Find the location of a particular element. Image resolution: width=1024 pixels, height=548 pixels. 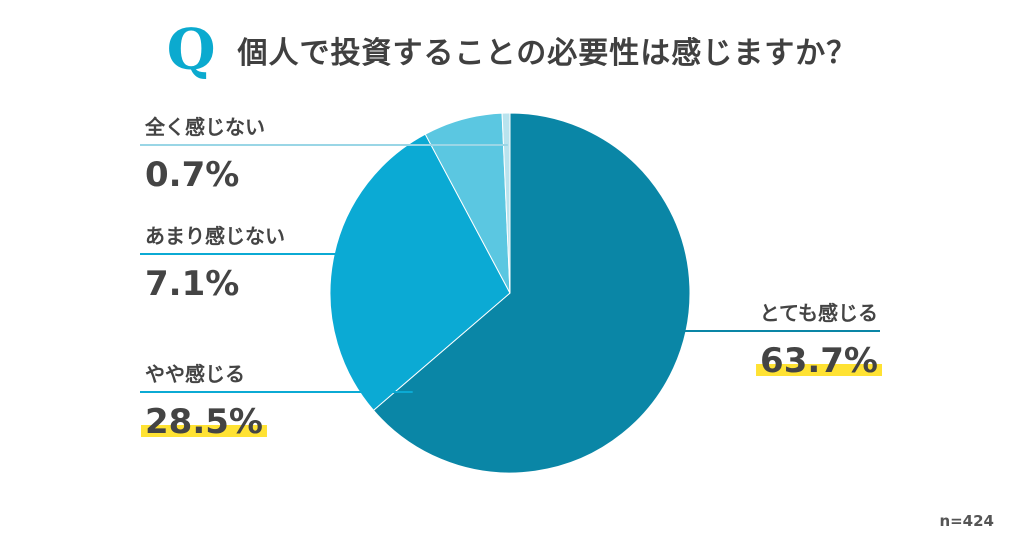

slice-value-2: 7.1% is located at coordinates (192, 284).